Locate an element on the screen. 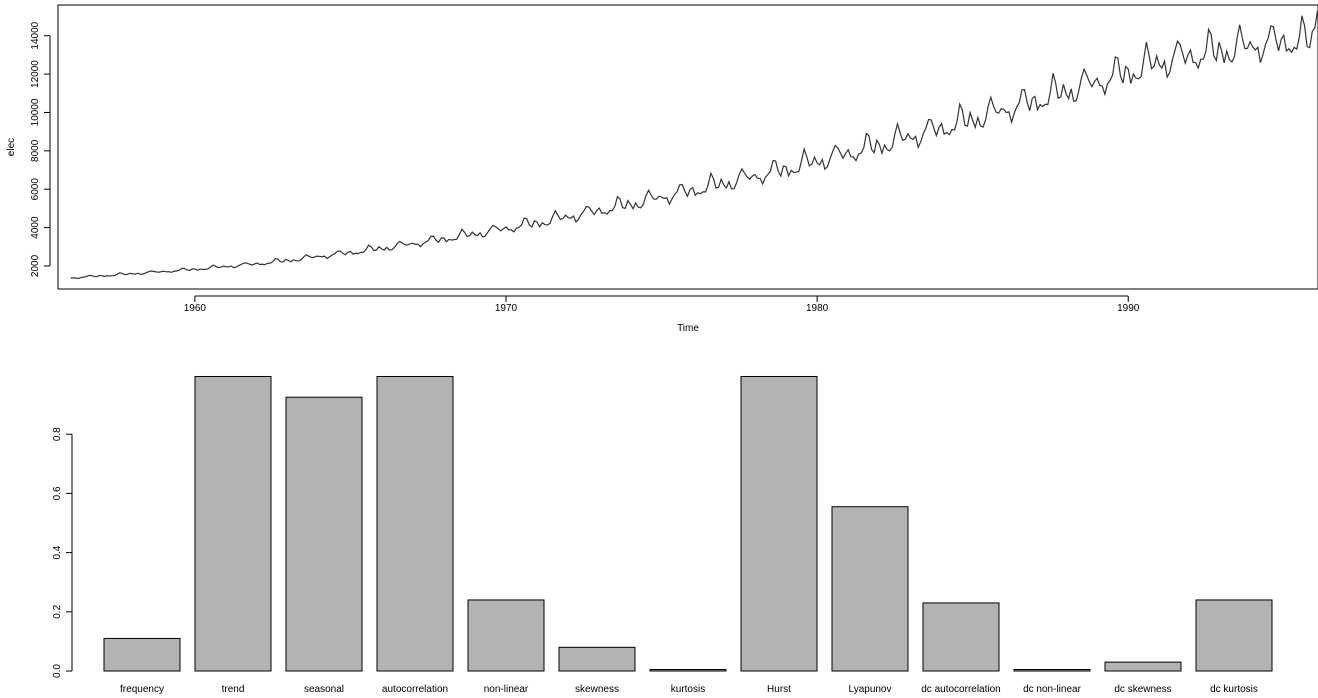  bar-y-tick-label: 0.0 is located at coordinates (57, 671).